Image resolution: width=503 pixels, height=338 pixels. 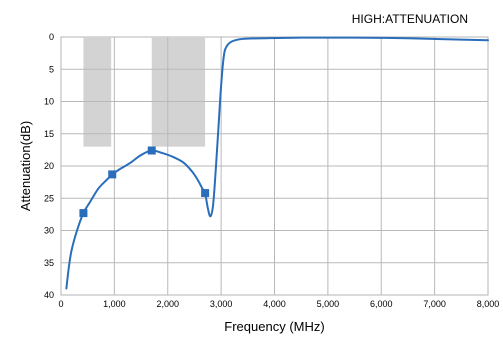 I want to click on y-tick-label: 20, so click(x=49, y=166).